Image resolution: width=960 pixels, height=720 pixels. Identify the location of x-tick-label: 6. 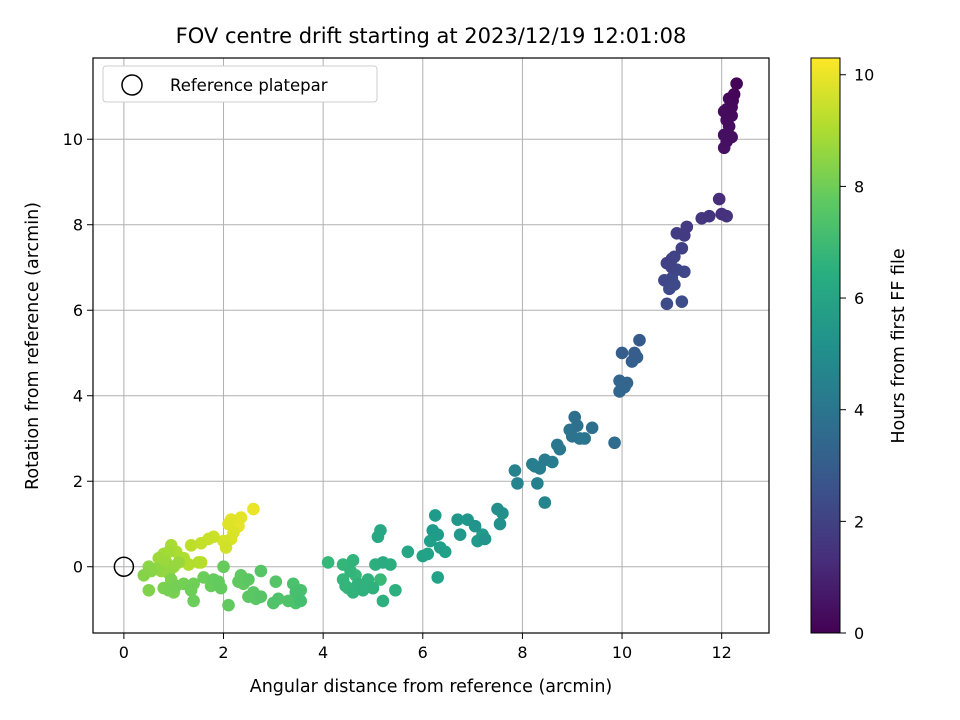
(423, 652).